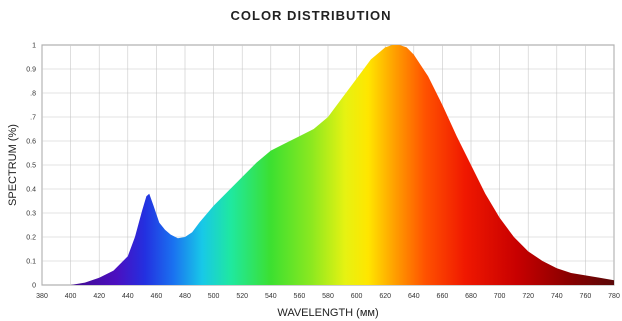 The height and width of the screenshot is (321, 622). Describe the element at coordinates (271, 296) in the screenshot. I see `x-tick-label: 540` at that location.